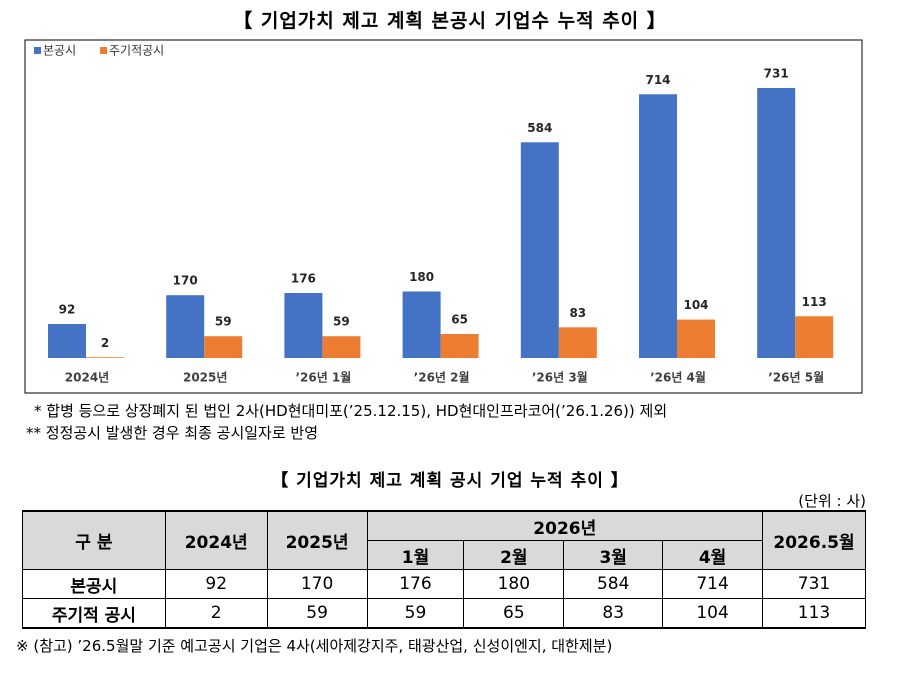 Image resolution: width=900 pixels, height=677 pixels. Describe the element at coordinates (560, 377) in the screenshot. I see `x-tick-label: ’26년 3월` at that location.